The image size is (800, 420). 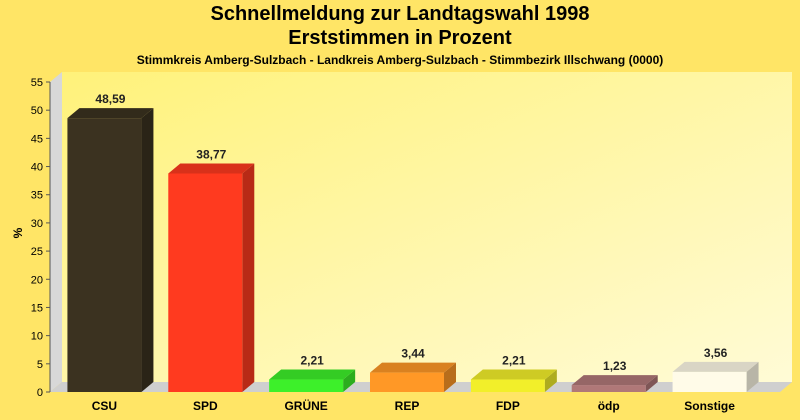 What do you see at coordinates (407, 406) in the screenshot?
I see `x-tick-label: REP` at bounding box center [407, 406].